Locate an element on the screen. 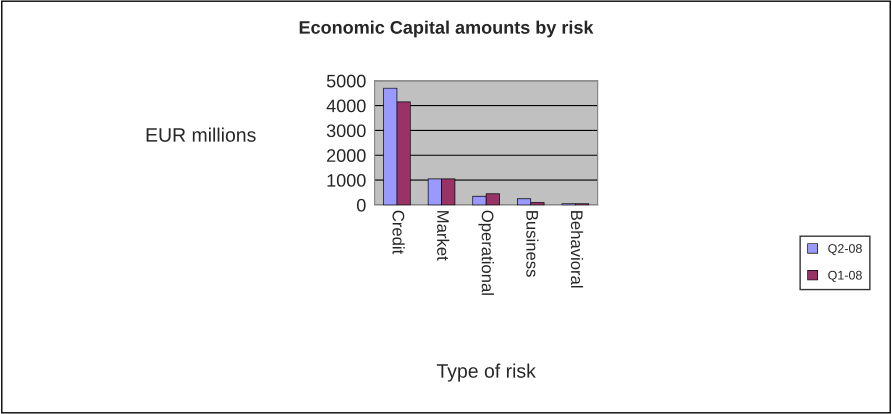  y-tick-label: 4000 is located at coordinates (346, 106).